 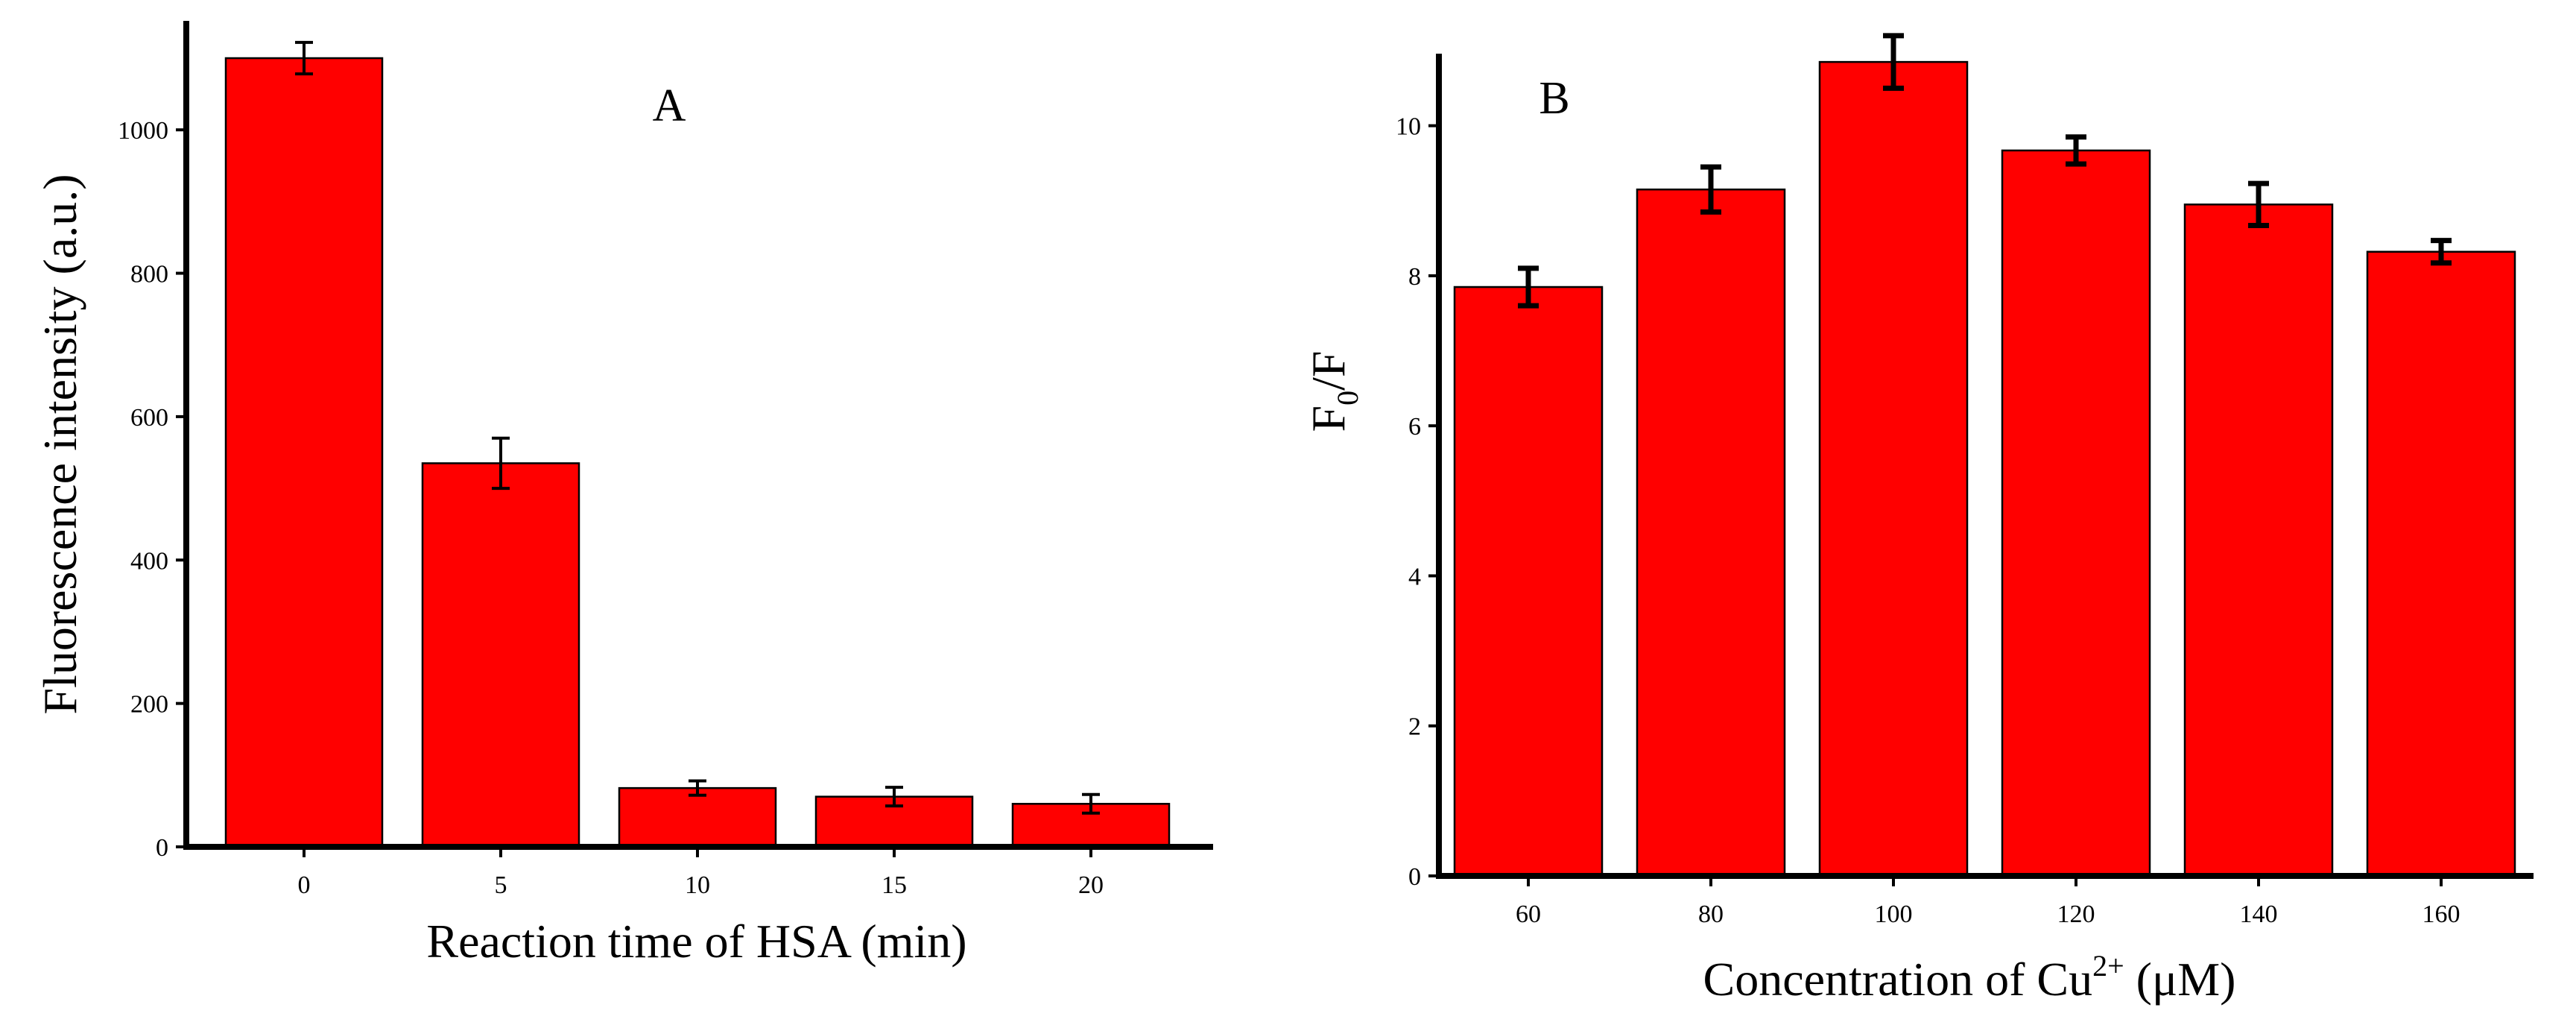 What do you see at coordinates (149, 274) in the screenshot?
I see `chart-a-y-tick-label: 800` at bounding box center [149, 274].